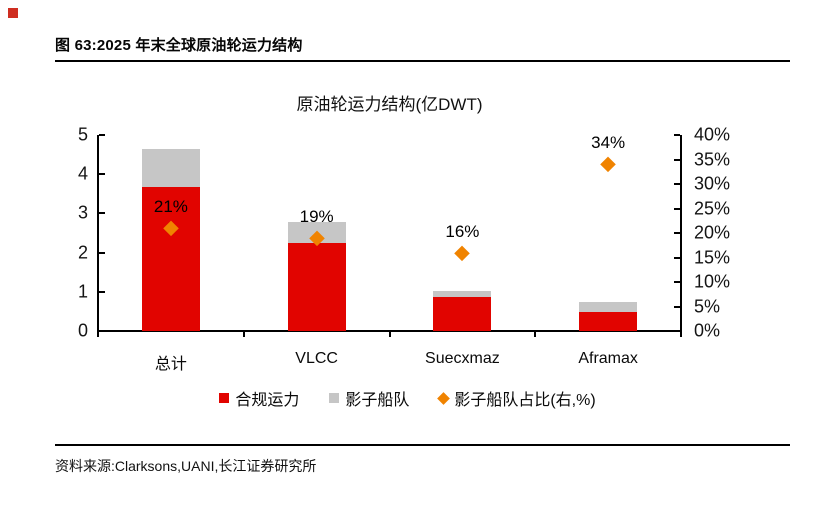 Image resolution: width=815 pixels, height=505 pixels. What do you see at coordinates (82, 252) in the screenshot?
I see `left-axis-tick-label: 2` at bounding box center [82, 252].